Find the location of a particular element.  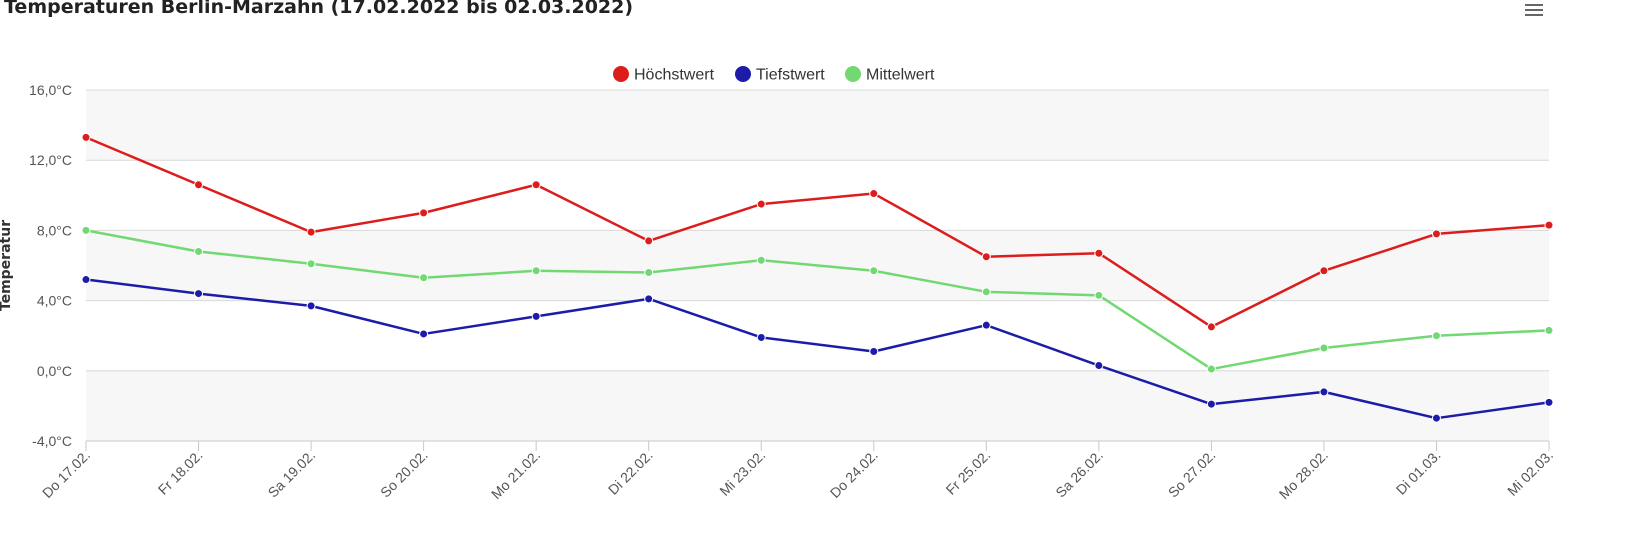

x-tick-label: Mi 02.03. is located at coordinates (1530, 473).